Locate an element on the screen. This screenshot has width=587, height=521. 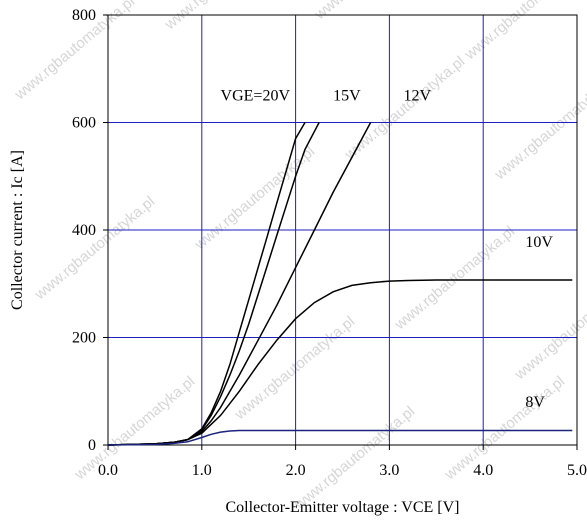
y-tick-label: 0 is located at coordinates (92, 445).